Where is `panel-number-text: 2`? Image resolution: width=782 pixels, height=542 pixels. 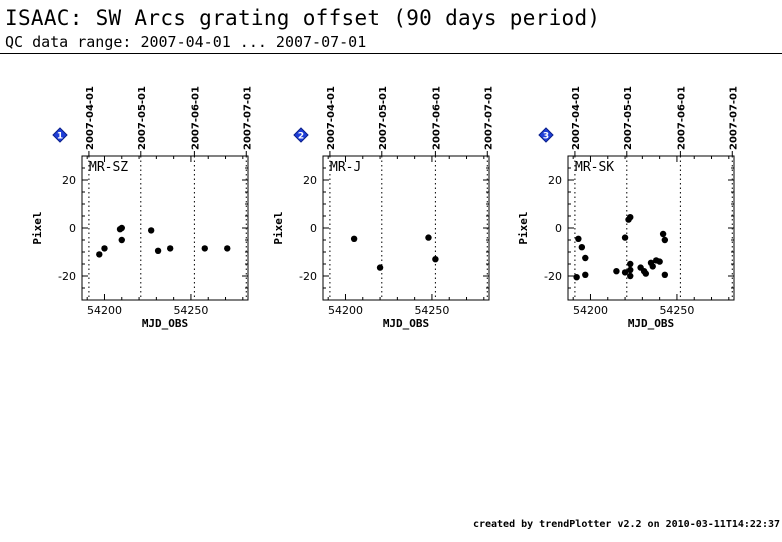 panel-number-text: 2 is located at coordinates (301, 137).